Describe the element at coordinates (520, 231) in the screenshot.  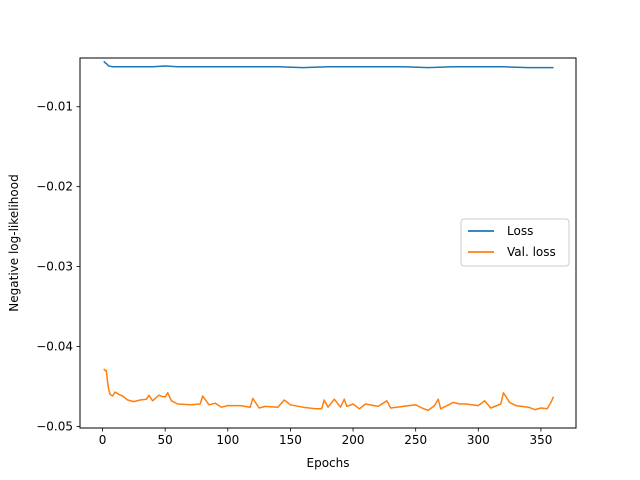
I see `legend-label-loss: Loss` at that location.